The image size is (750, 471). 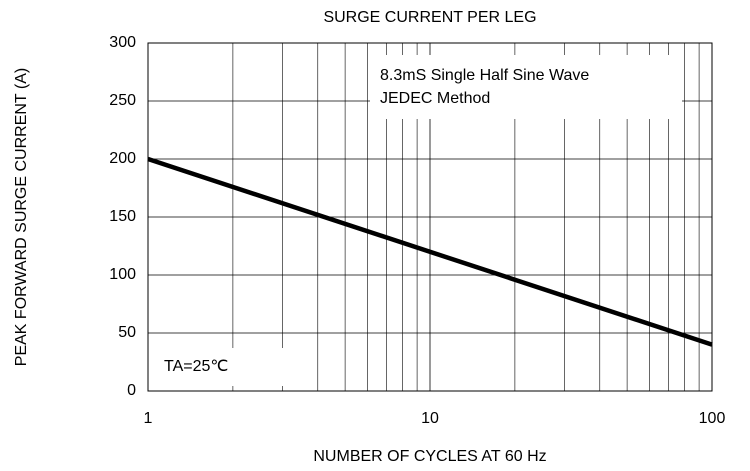 I want to click on x-tick-label: 100, so click(x=712, y=418).